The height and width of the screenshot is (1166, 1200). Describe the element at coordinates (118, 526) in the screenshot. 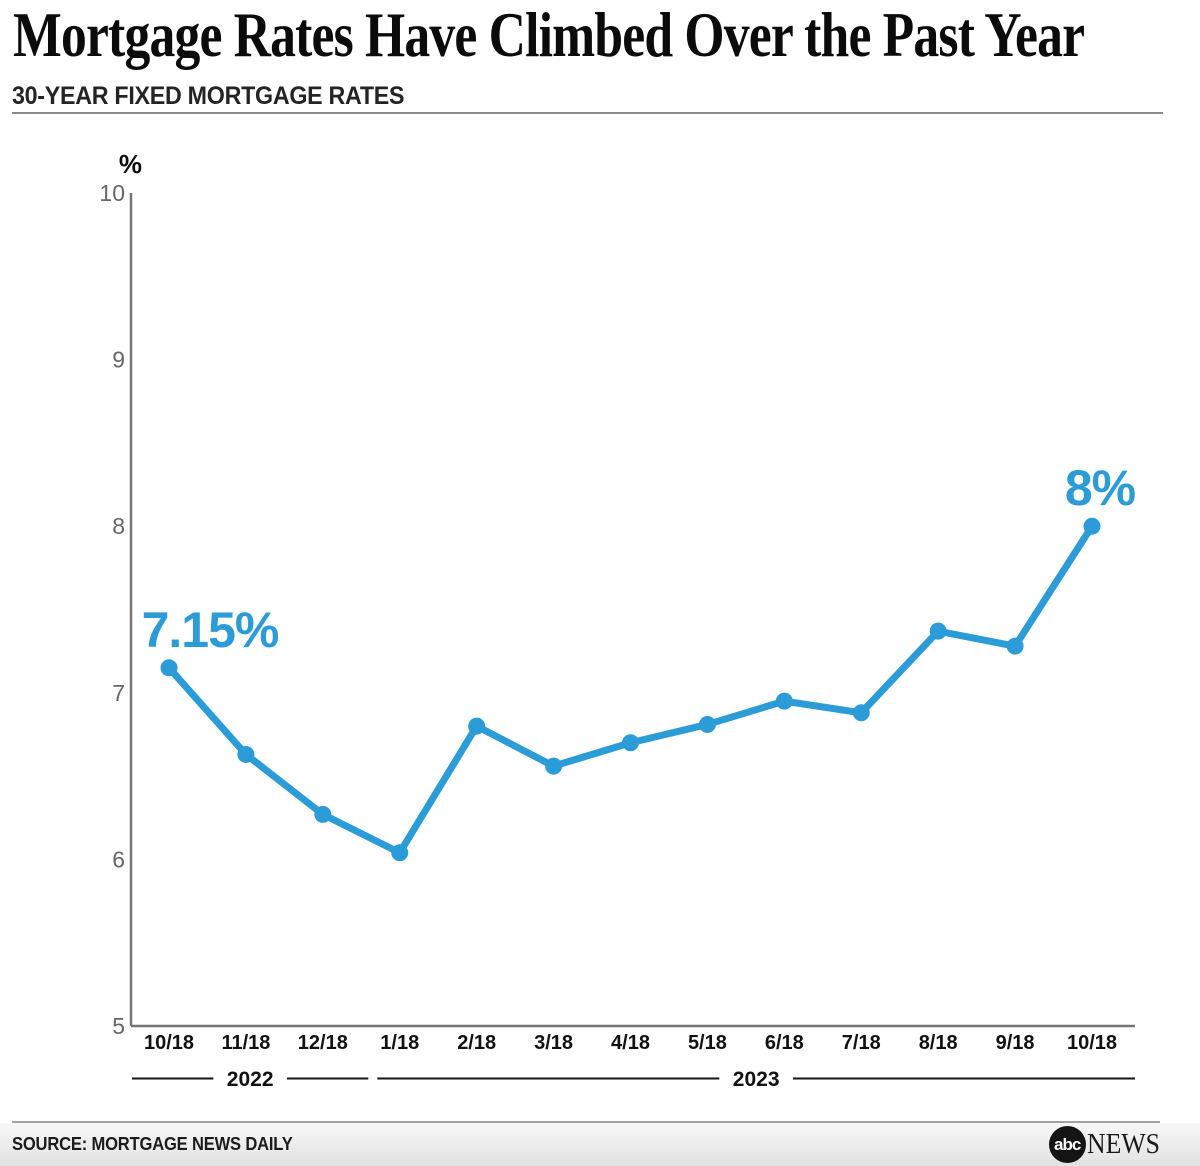

I see `y-tick-label: 8` at that location.